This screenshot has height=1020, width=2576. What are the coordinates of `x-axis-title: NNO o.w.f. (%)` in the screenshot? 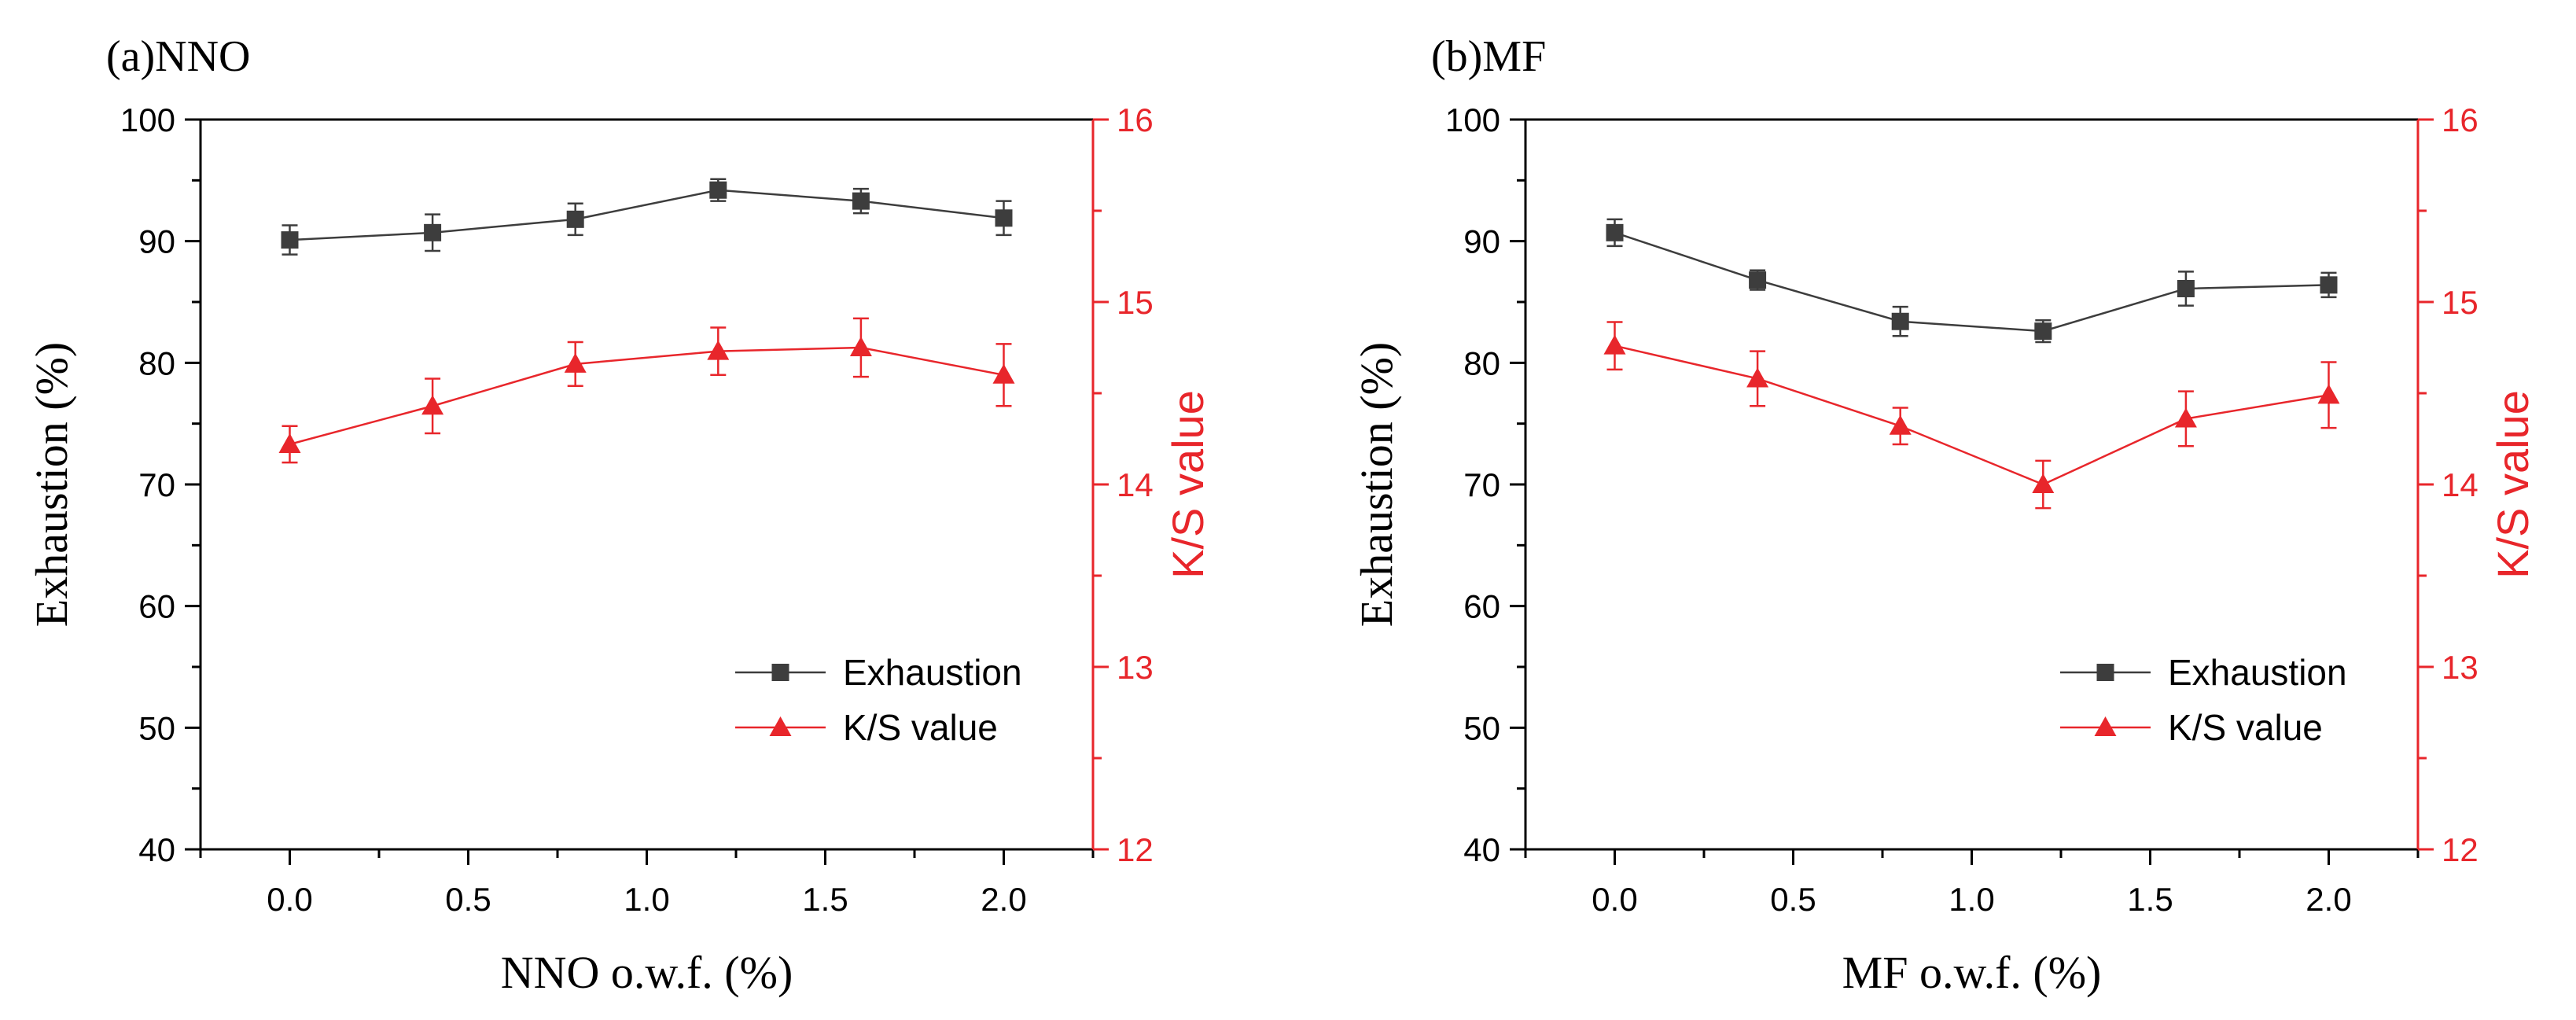 It's located at (647, 972).